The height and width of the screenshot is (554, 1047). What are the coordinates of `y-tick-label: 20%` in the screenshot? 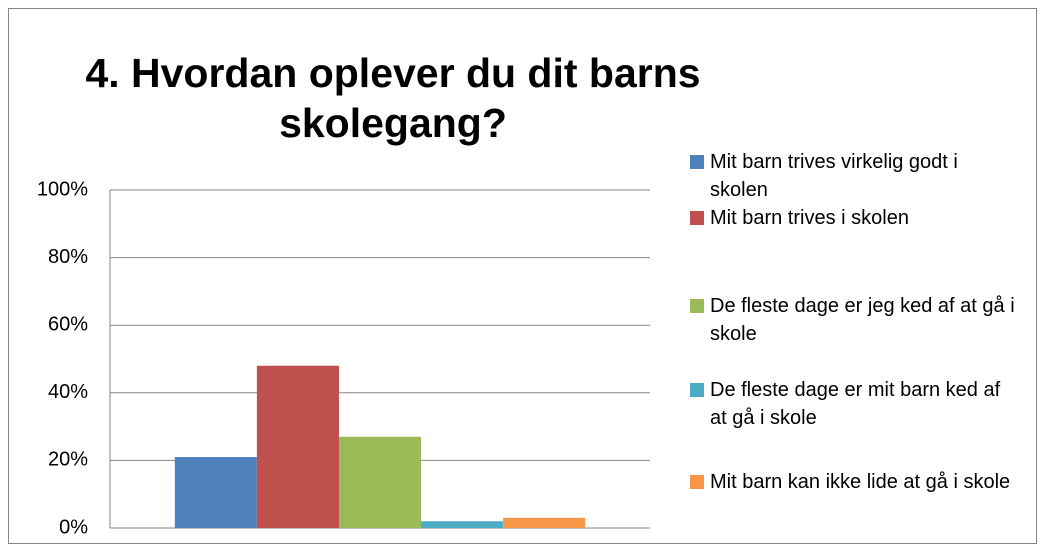 It's located at (68, 460).